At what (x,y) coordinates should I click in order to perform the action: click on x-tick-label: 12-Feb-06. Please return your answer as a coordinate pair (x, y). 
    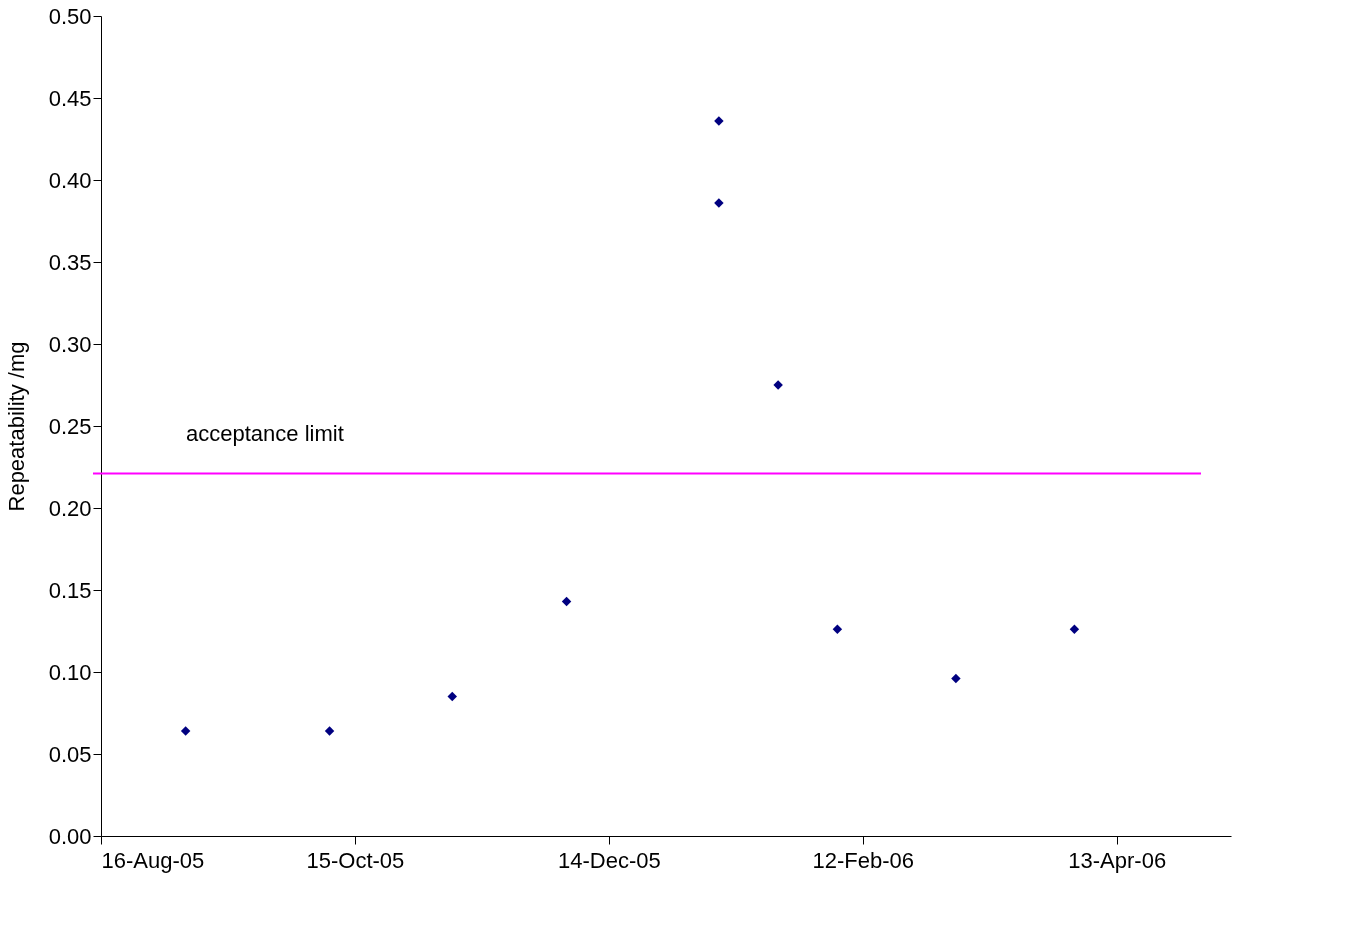
    Looking at the image, I should click on (863, 860).